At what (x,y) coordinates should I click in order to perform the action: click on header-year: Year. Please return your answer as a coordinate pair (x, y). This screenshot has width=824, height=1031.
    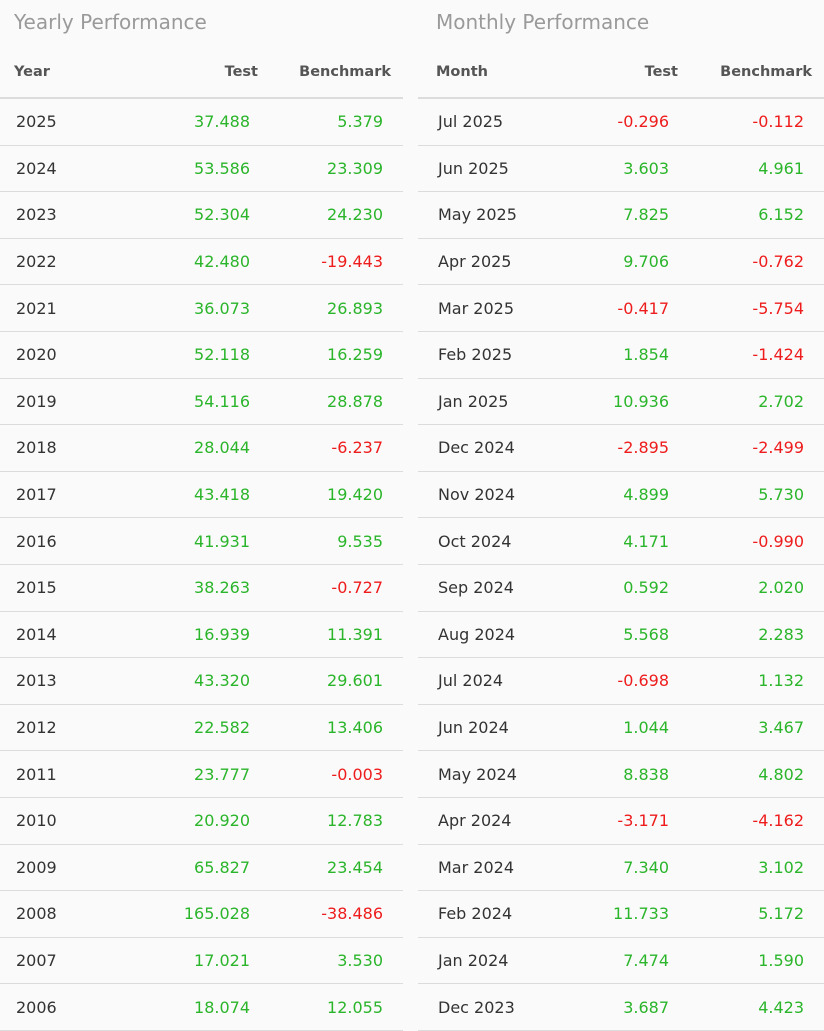
    Looking at the image, I should click on (65, 72).